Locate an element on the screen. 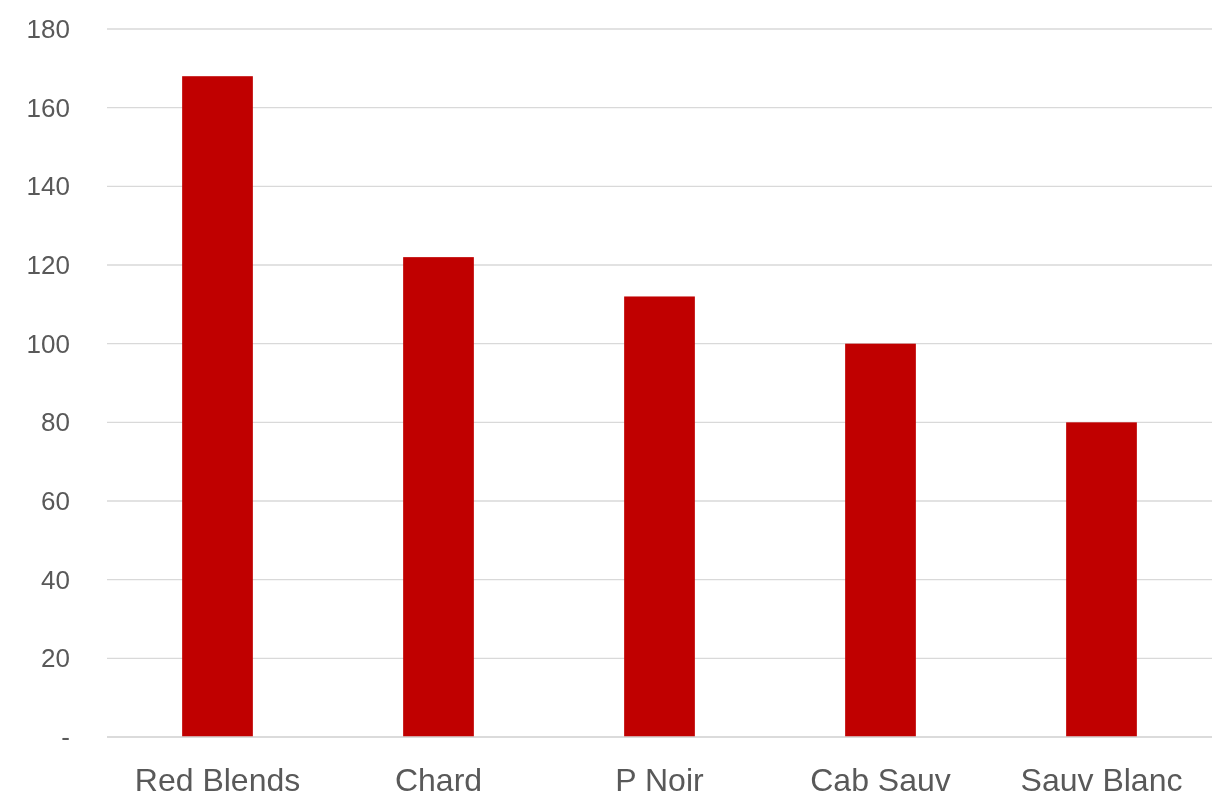  y-tick-label: 100 is located at coordinates (48, 343).